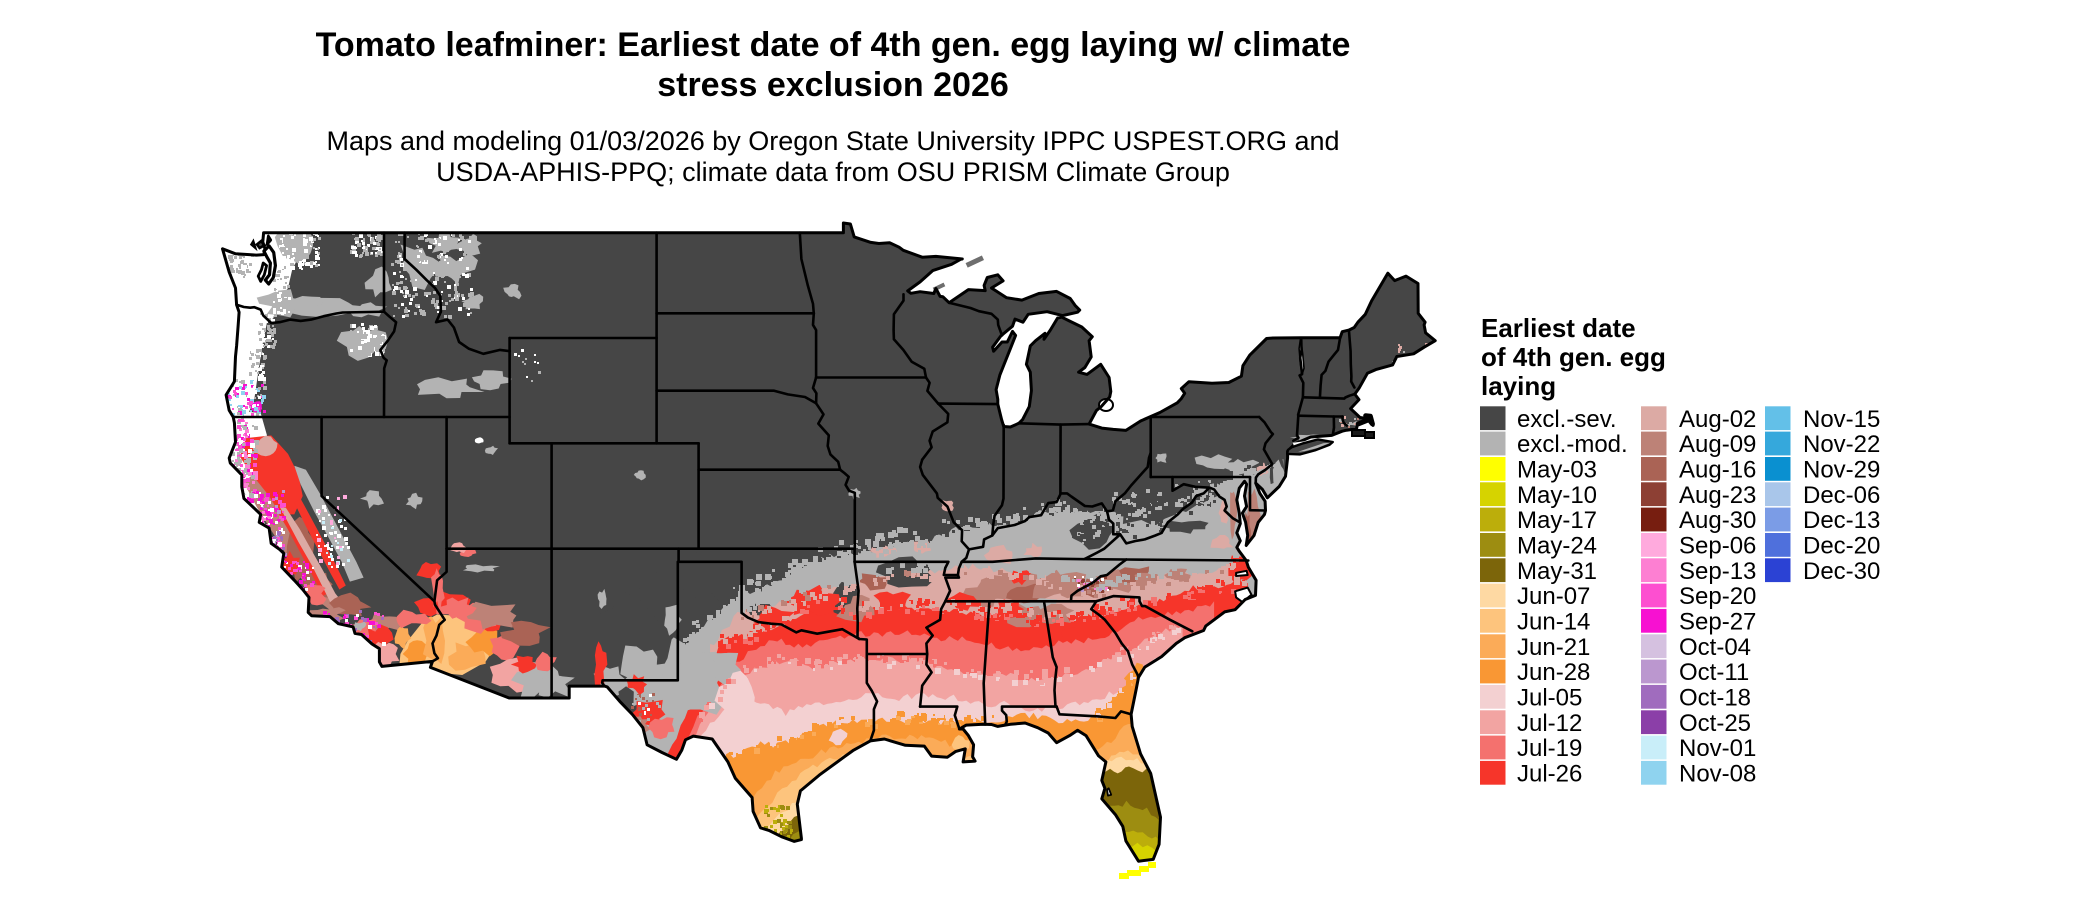 This screenshot has width=2100, height=897. What do you see at coordinates (1714, 672) in the screenshot?
I see `svg-text: Oct-11` at bounding box center [1714, 672].